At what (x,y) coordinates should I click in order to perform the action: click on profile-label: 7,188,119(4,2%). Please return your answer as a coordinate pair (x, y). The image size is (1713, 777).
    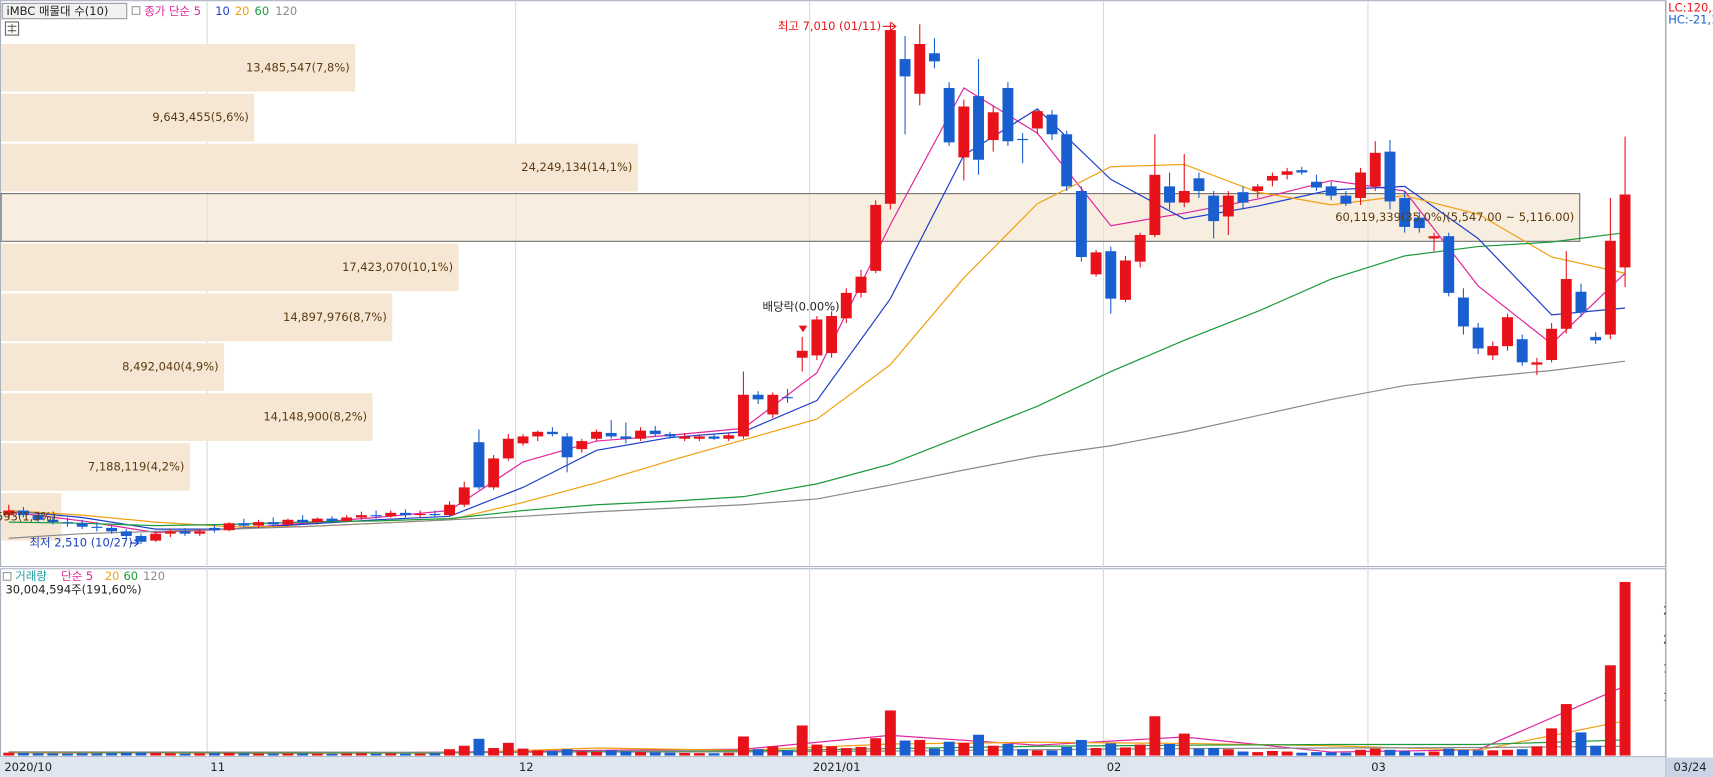
    Looking at the image, I should click on (136, 466).